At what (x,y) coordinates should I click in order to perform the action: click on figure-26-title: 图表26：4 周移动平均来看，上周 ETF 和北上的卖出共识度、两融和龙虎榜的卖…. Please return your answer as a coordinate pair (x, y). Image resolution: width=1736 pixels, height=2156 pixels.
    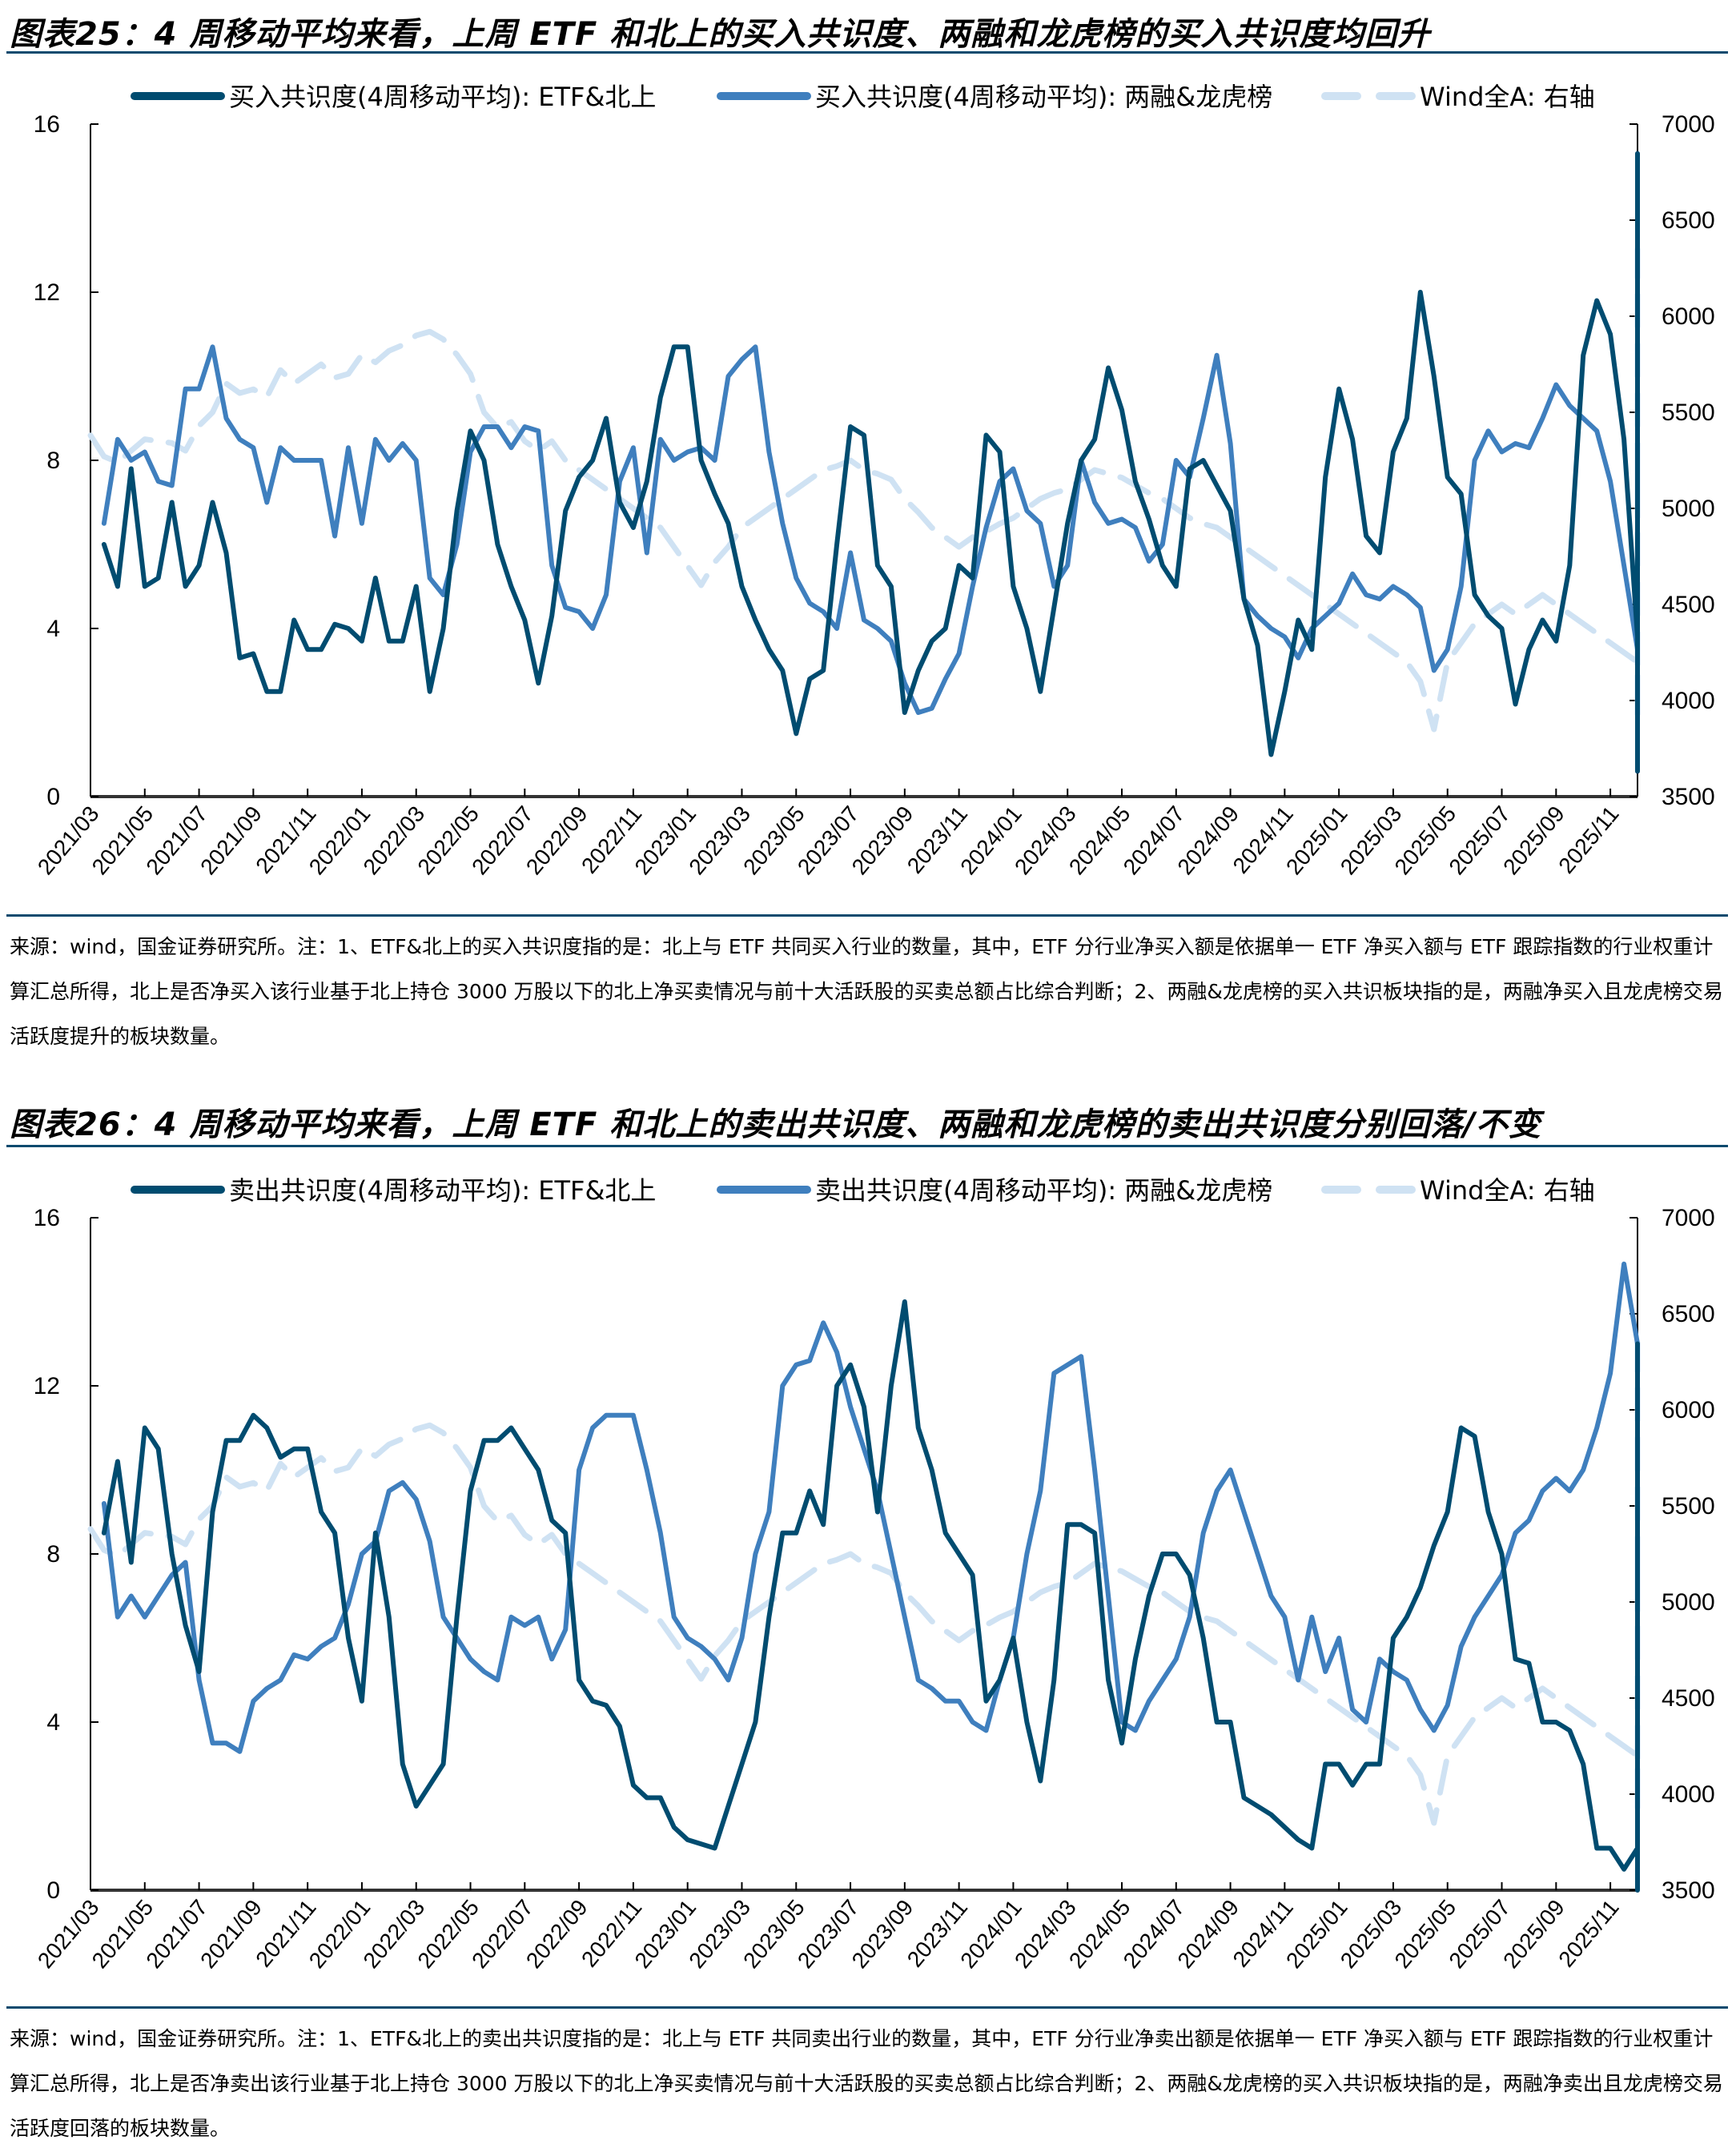
    Looking at the image, I should click on (775, 1124).